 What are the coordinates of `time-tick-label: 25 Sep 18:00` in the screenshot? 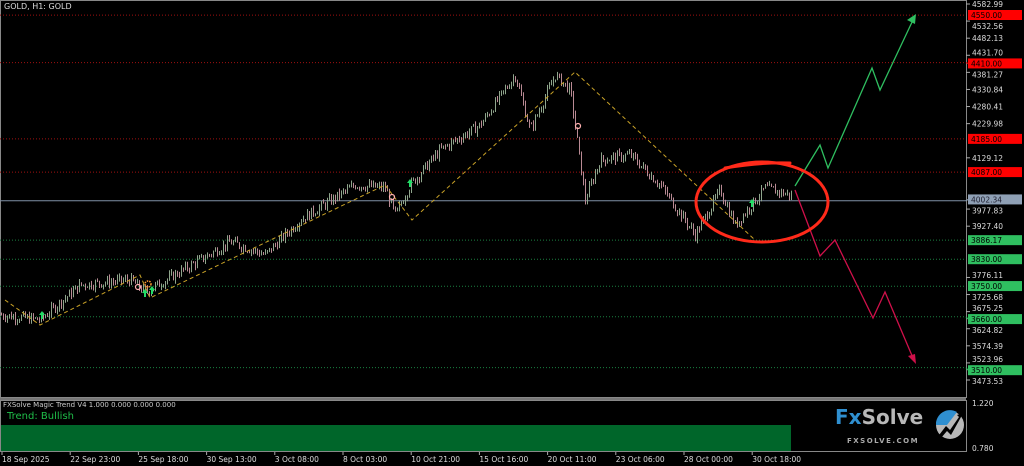 It's located at (163, 459).